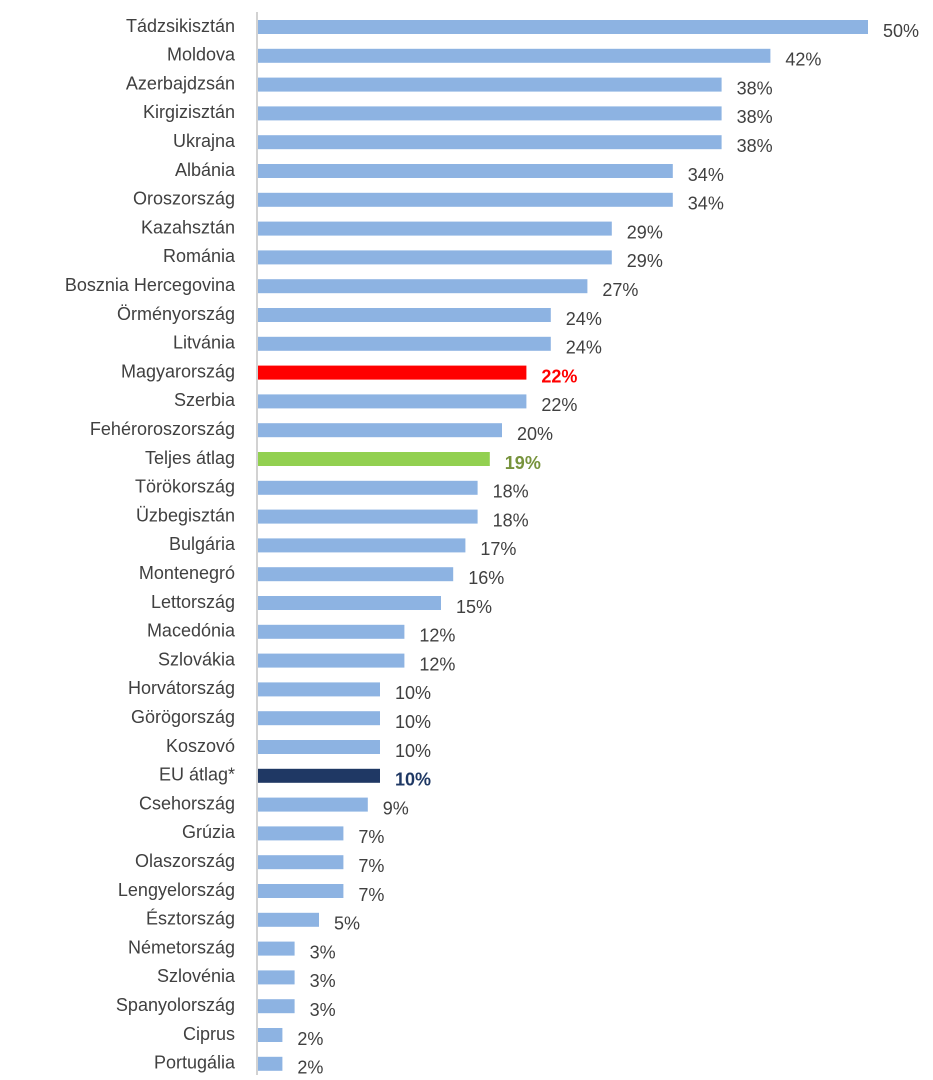  What do you see at coordinates (178, 371) in the screenshot?
I see `category-label: Magyarország` at bounding box center [178, 371].